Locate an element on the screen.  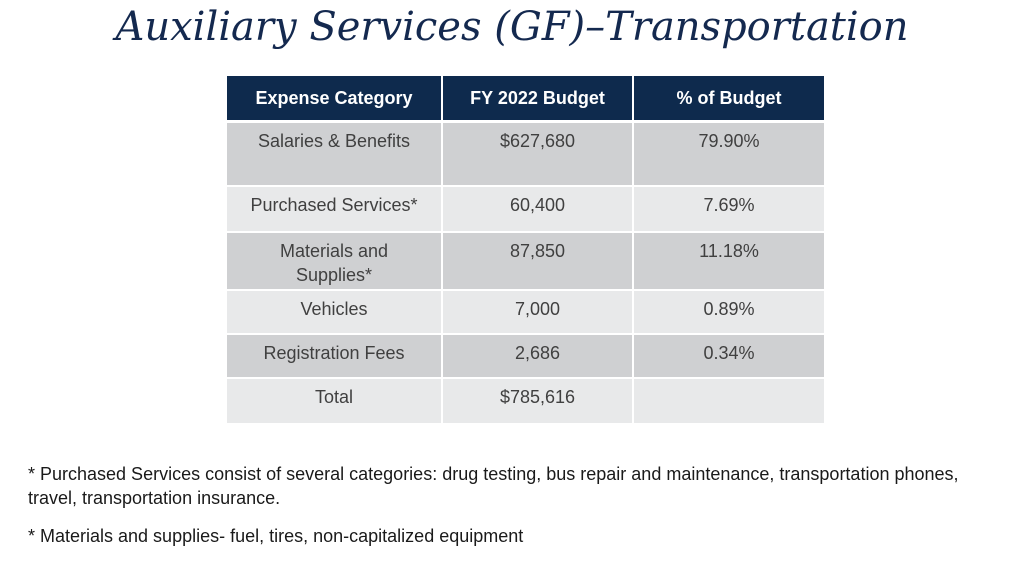
cell-category: Purchased Services* is located at coordinates (335, 209).